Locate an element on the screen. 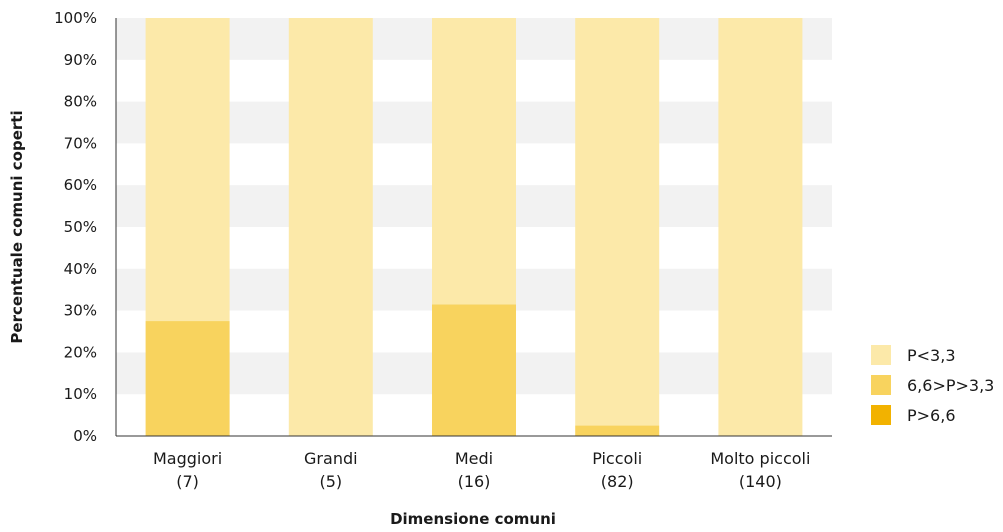 The width and height of the screenshot is (1003, 532). y-tick-label: 70% is located at coordinates (80, 143).